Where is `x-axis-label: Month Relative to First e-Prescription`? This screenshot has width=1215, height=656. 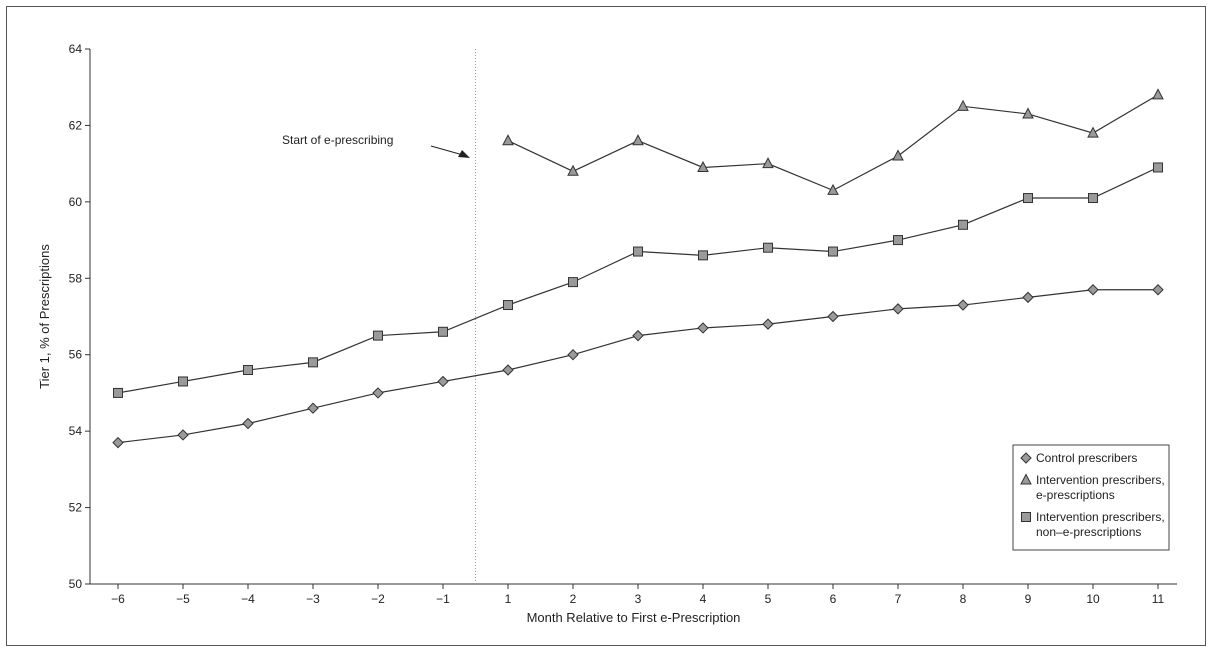 x-axis-label: Month Relative to First e-Prescription is located at coordinates (634, 617).